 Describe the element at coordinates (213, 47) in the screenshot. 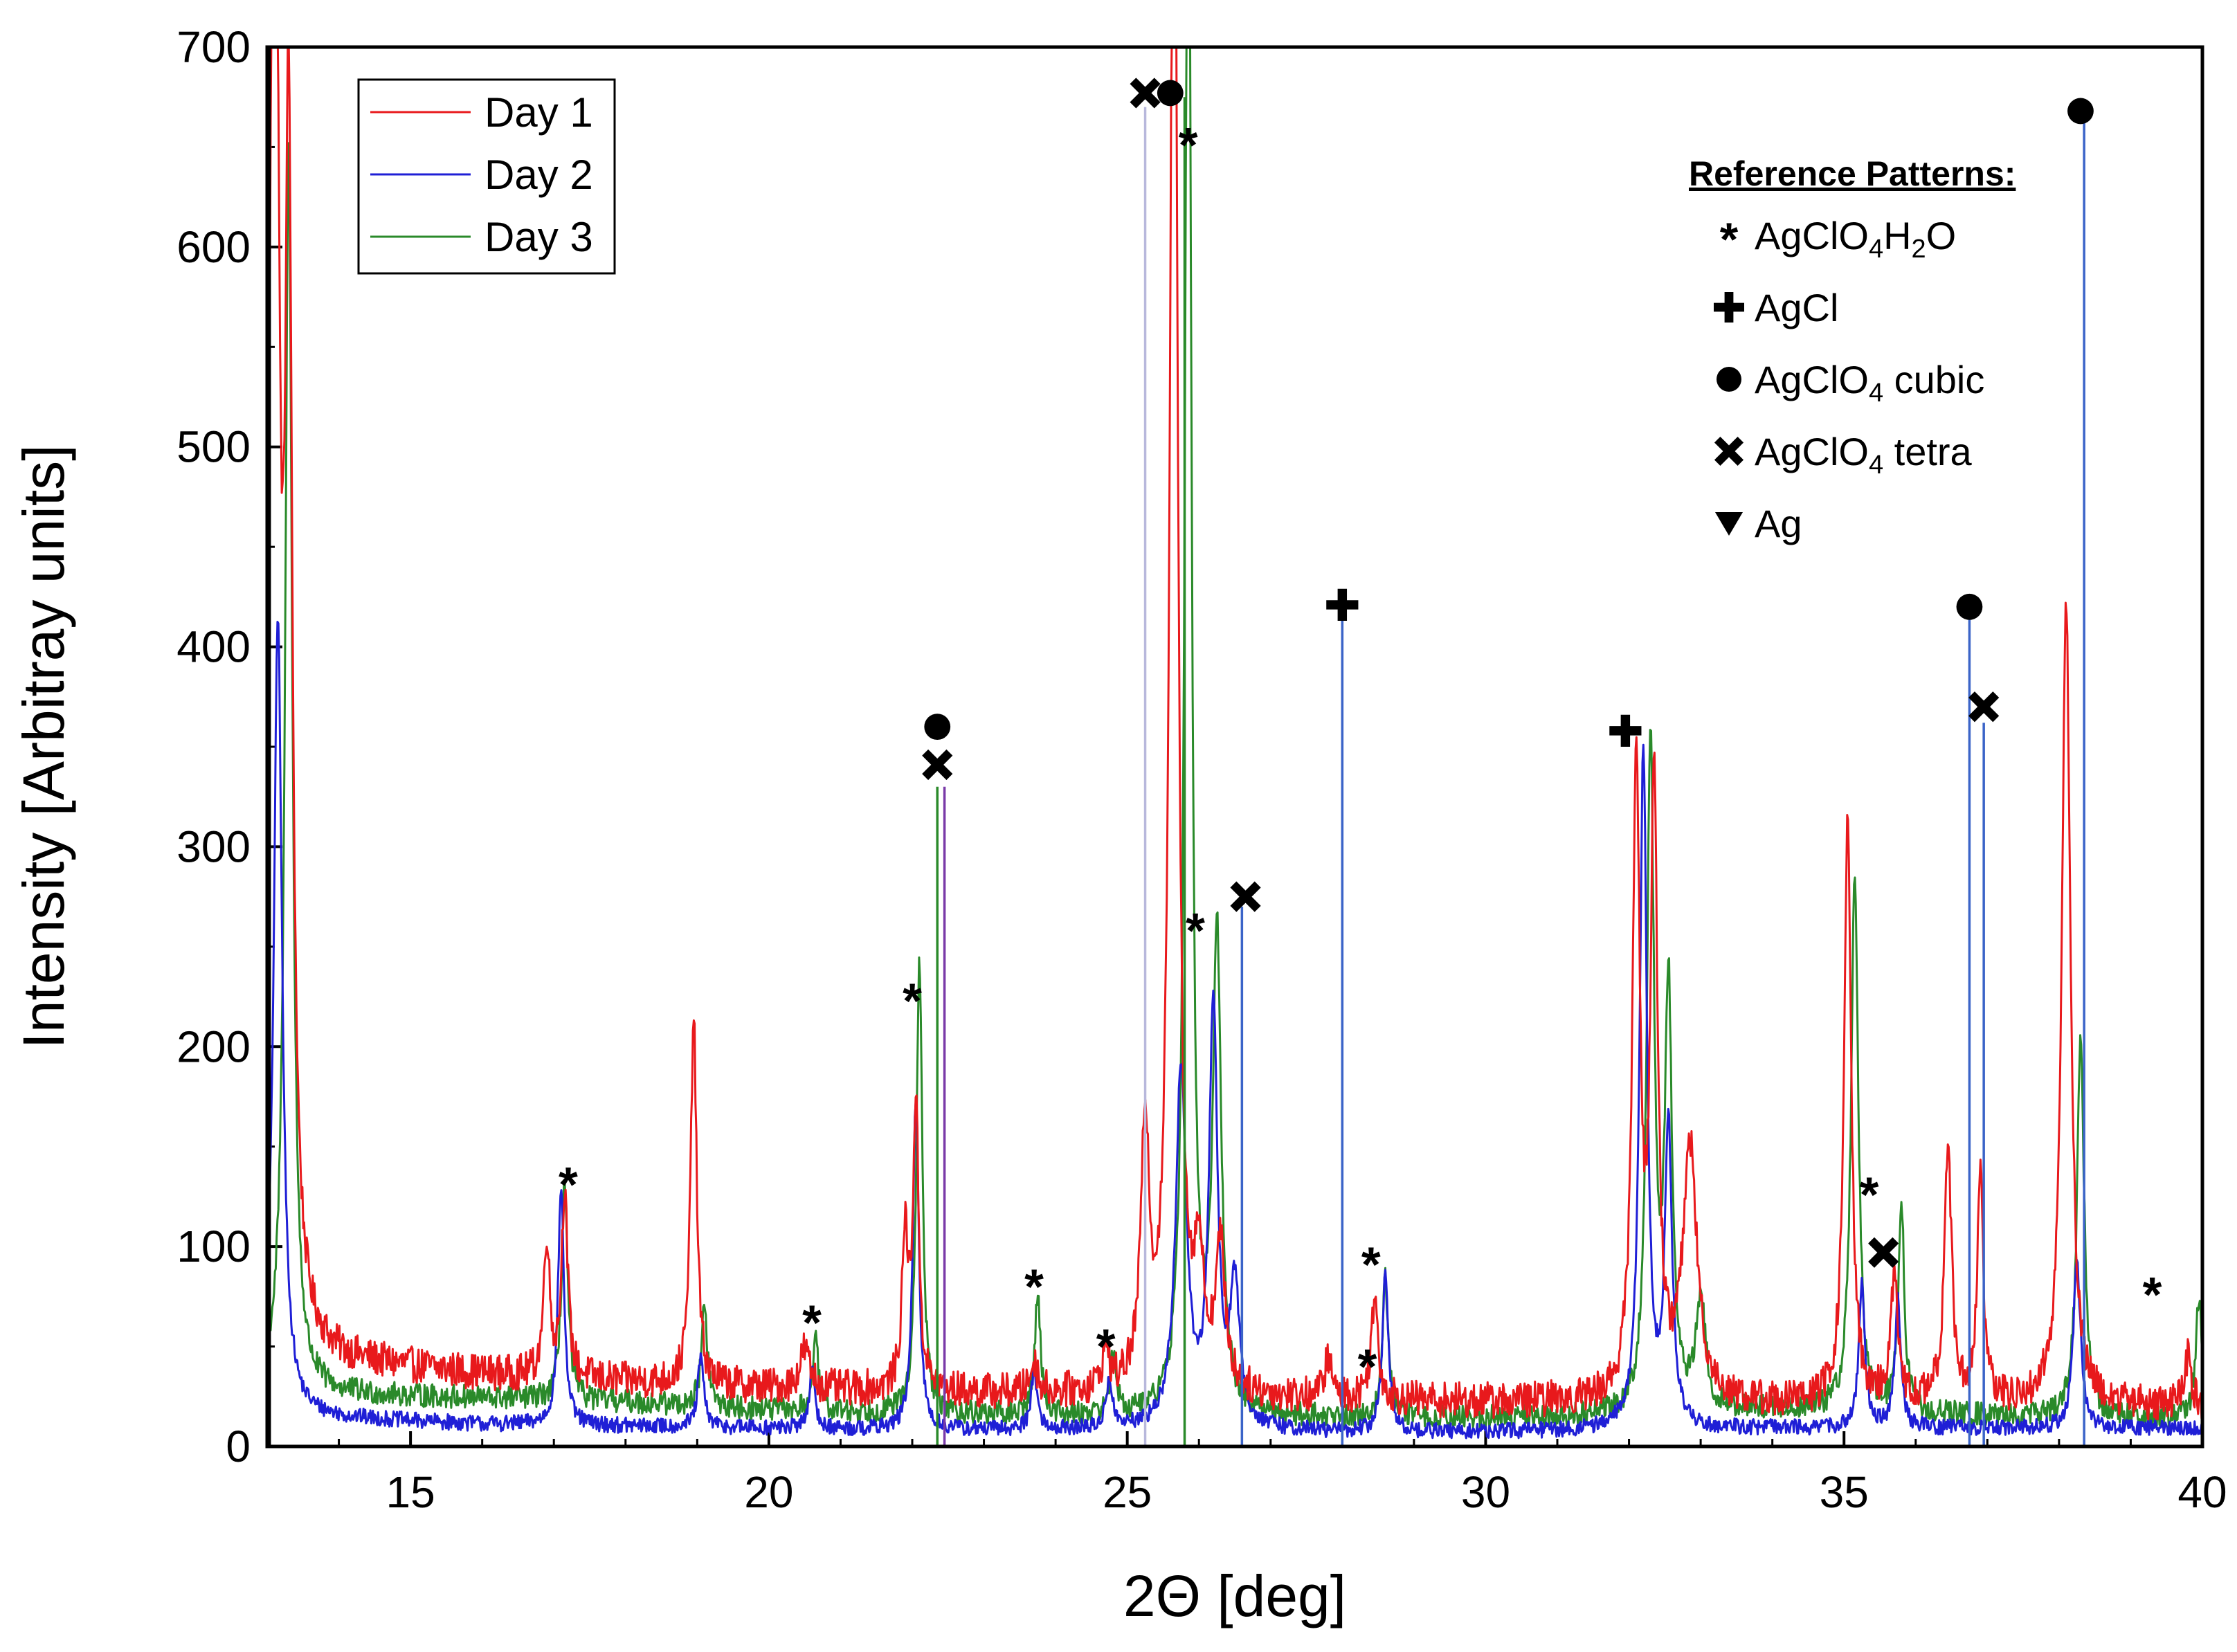

I see `y-tick-label: 700` at that location.